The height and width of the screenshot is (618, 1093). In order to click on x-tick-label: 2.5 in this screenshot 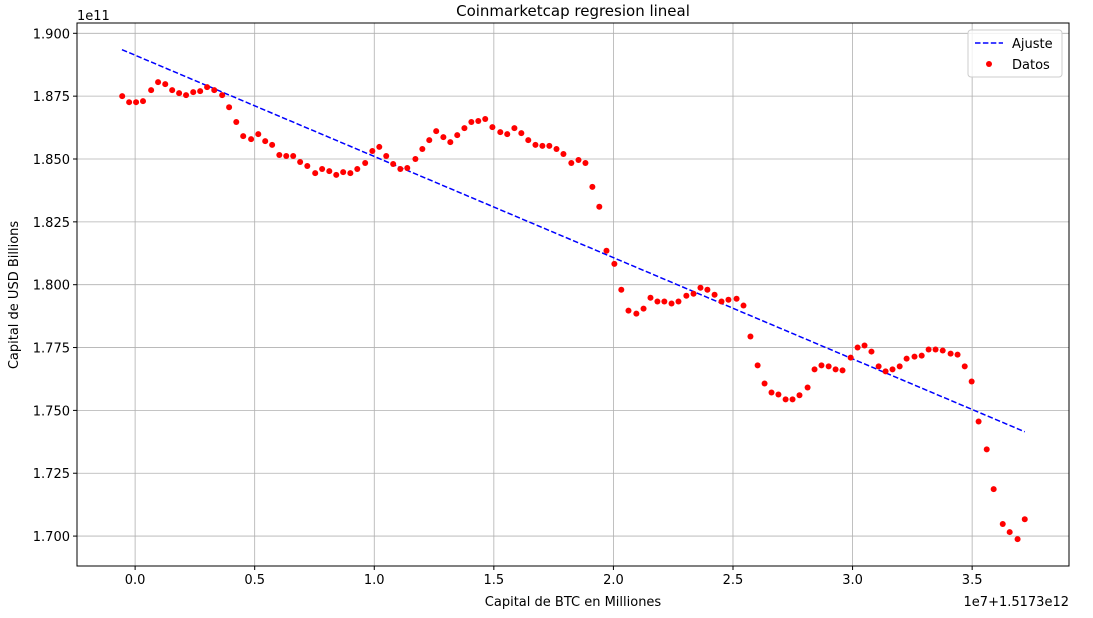, I will do `click(733, 580)`.